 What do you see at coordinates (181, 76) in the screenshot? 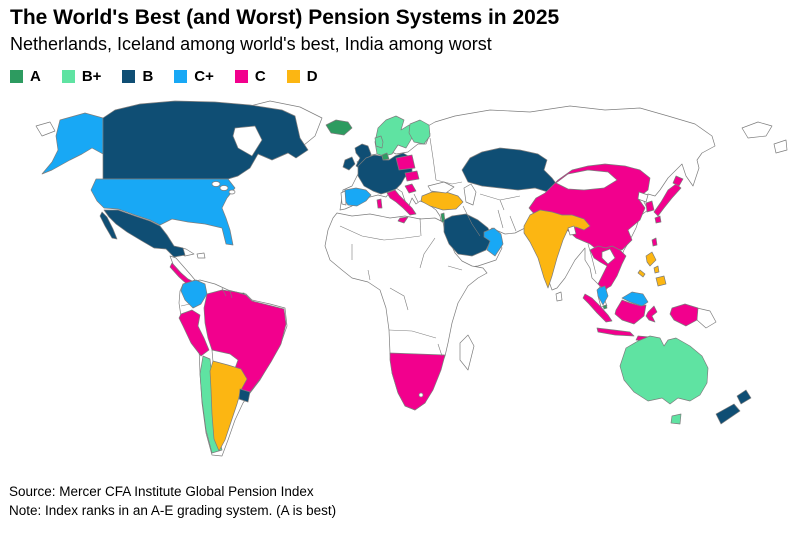
I see `legend-swatch-C+` at bounding box center [181, 76].